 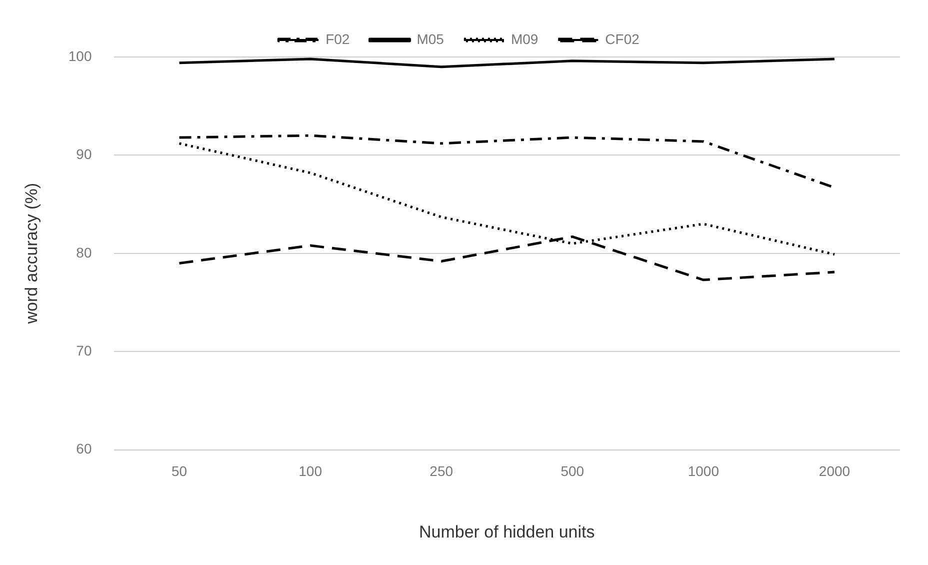 I want to click on x-axis-title: Number of hidden units, so click(x=506, y=532).